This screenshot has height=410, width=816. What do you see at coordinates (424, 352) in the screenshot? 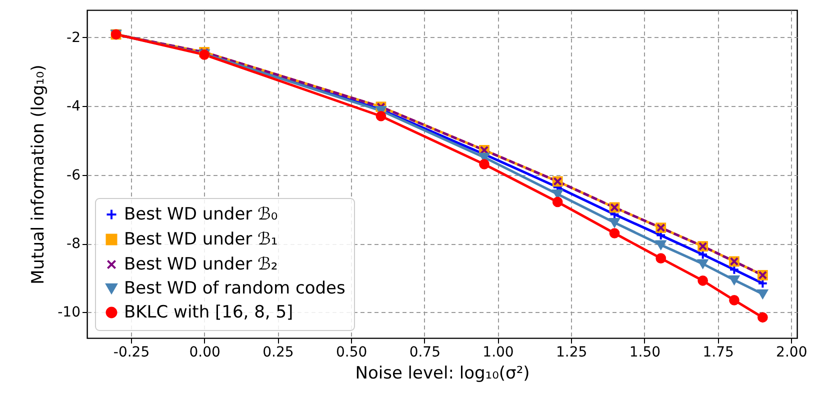
I see `x-tick-label: 0.75` at bounding box center [424, 352].